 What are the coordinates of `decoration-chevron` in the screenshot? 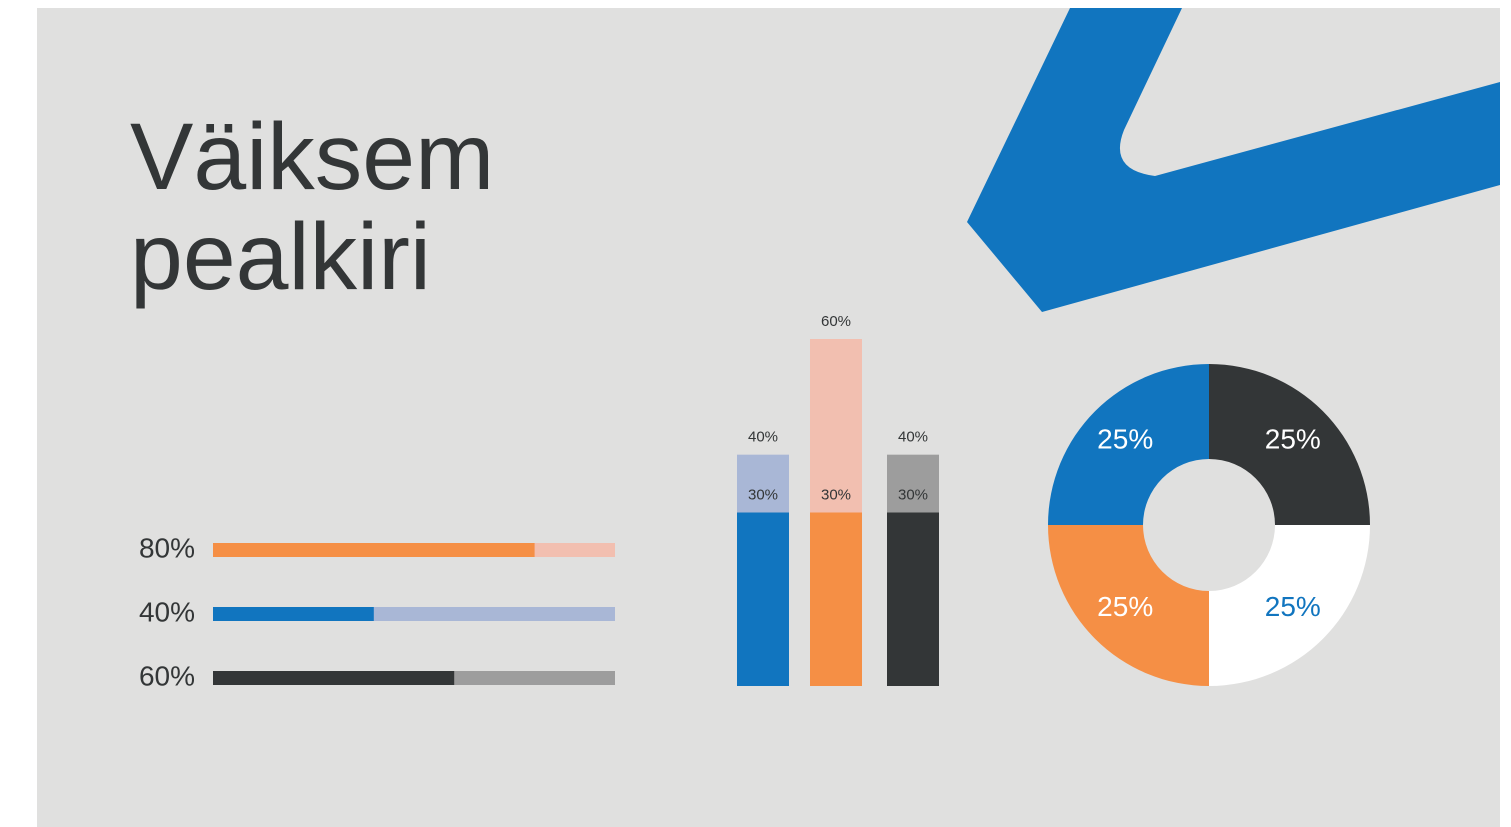 It's located at (1233, 160).